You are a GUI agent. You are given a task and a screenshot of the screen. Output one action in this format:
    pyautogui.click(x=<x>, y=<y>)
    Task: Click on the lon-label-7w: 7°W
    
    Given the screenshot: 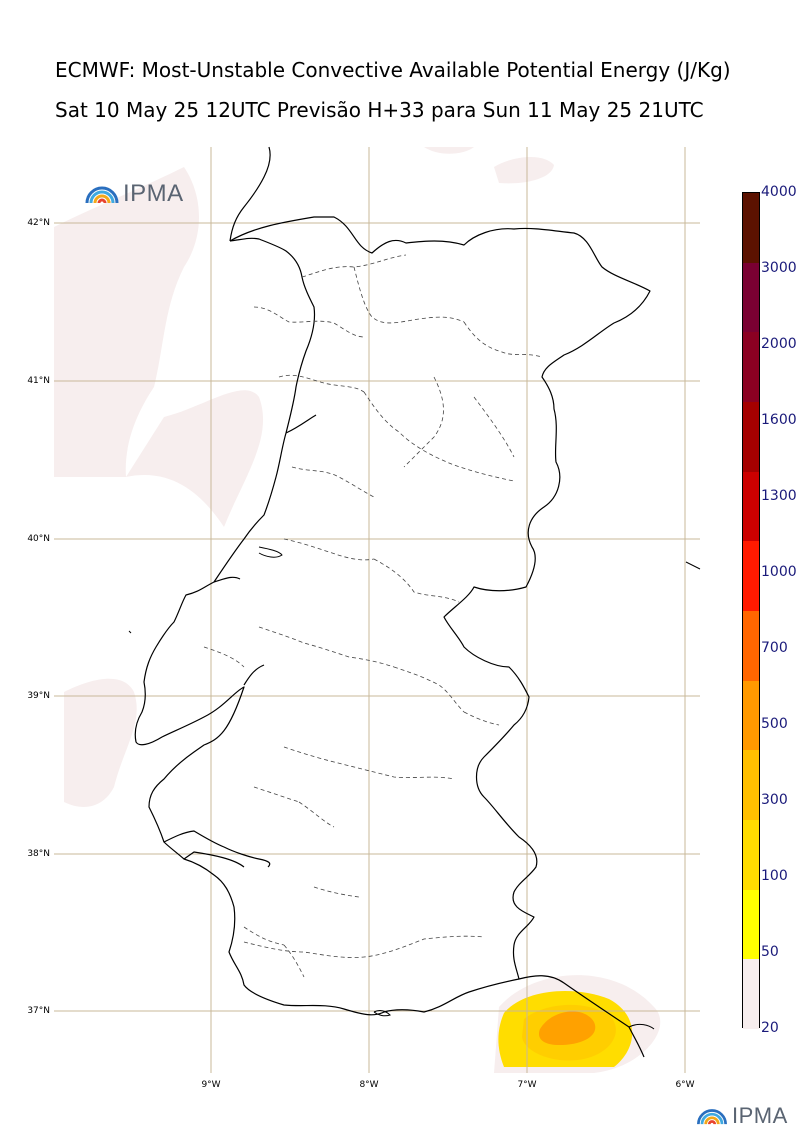 What is the action you would take?
    pyautogui.click(x=527, y=1085)
    